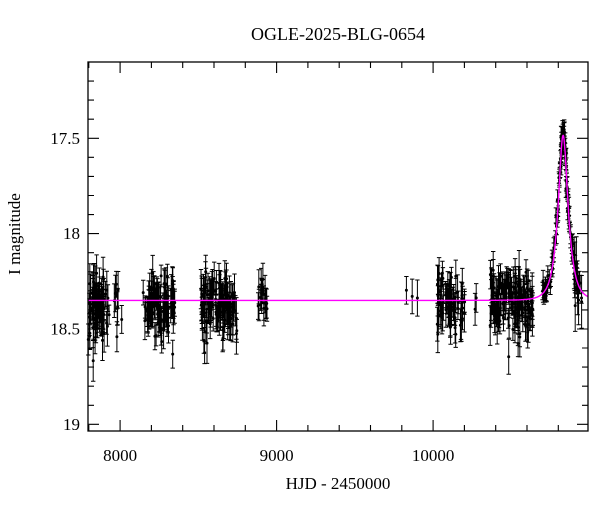 The width and height of the screenshot is (600, 512). Describe the element at coordinates (120, 455) in the screenshot. I see `x-tick-label: 8000` at that location.